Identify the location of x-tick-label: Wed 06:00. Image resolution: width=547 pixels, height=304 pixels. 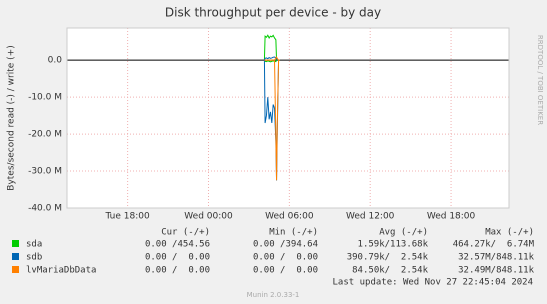
(289, 217).